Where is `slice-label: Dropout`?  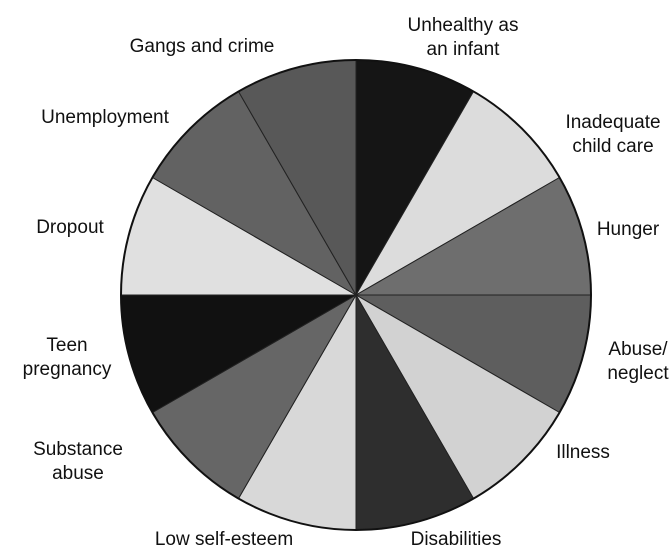
slice-label: Dropout is located at coordinates (70, 227).